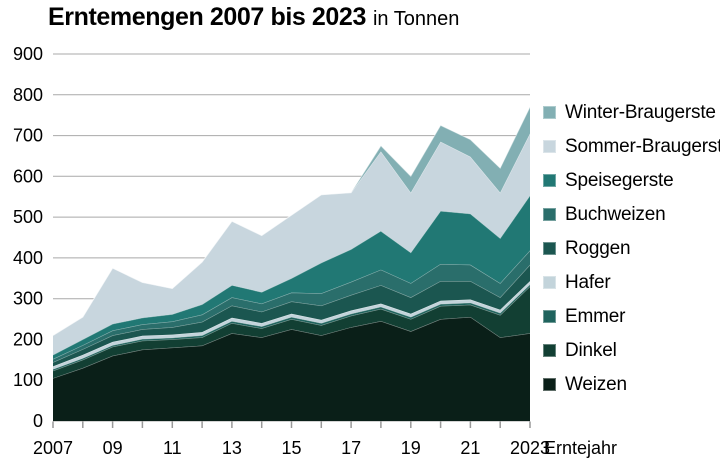 Image resolution: width=720 pixels, height=462 pixels. Describe the element at coordinates (595, 316) in the screenshot. I see `legend-label: Emmer` at that location.